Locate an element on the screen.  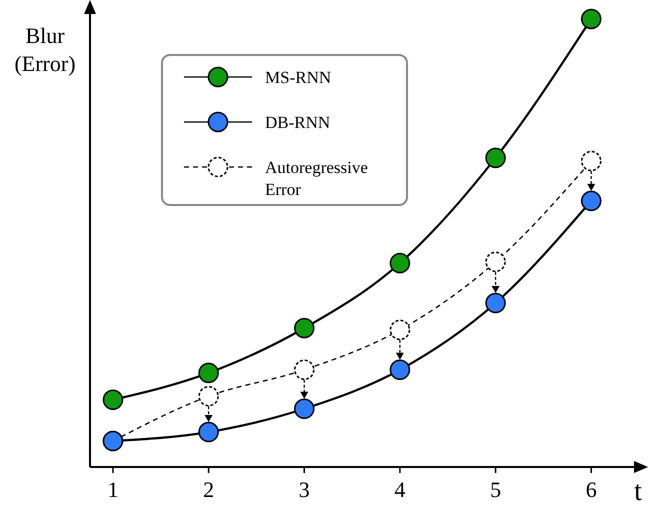
x-tick-label: 5 is located at coordinates (496, 489).